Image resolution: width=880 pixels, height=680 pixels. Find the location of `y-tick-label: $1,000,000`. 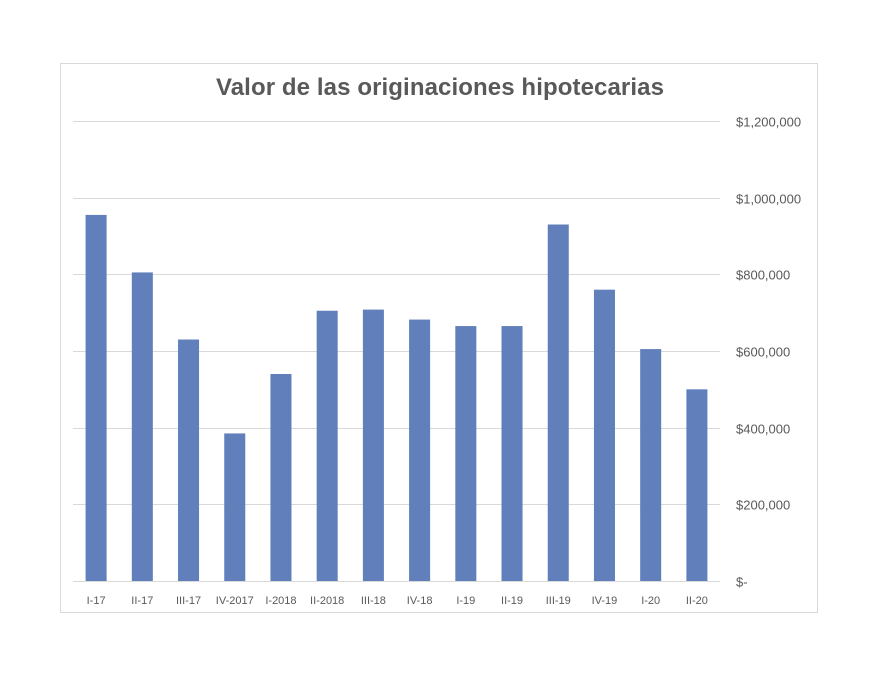

y-tick-label: $1,000,000 is located at coordinates (768, 199).